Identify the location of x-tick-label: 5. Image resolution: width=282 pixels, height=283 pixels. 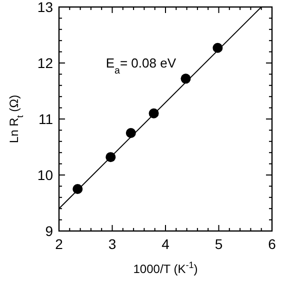
(218, 244).